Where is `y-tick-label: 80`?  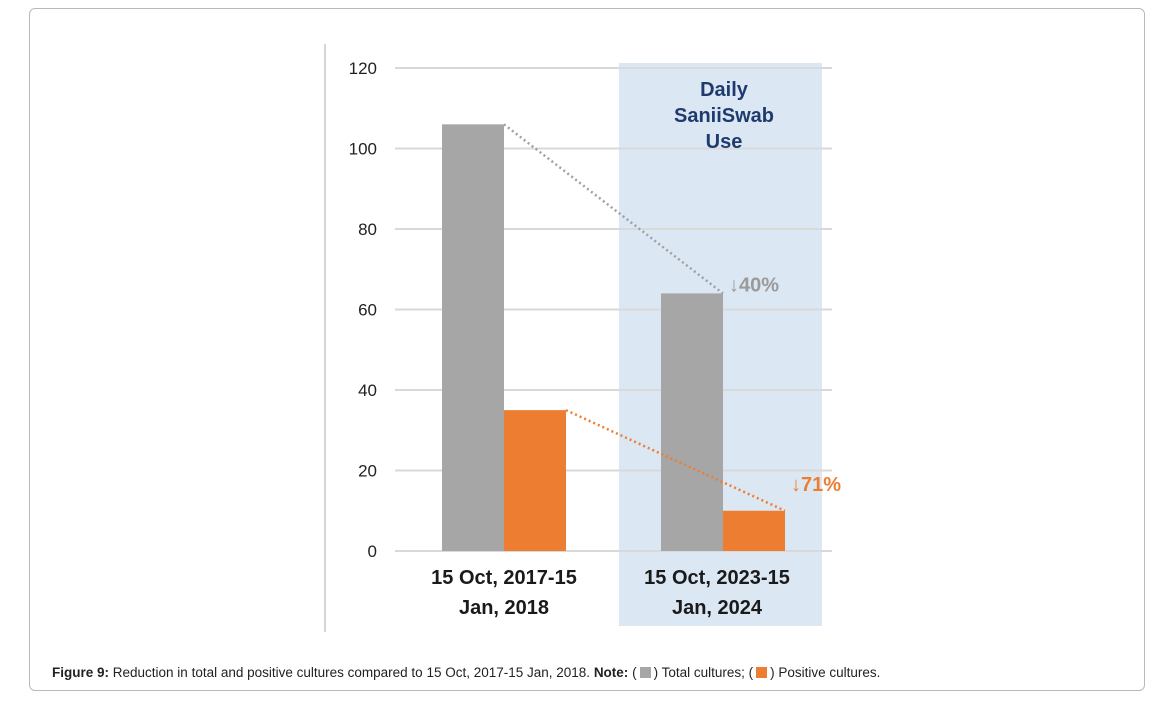
y-tick-label: 80 is located at coordinates (367, 229).